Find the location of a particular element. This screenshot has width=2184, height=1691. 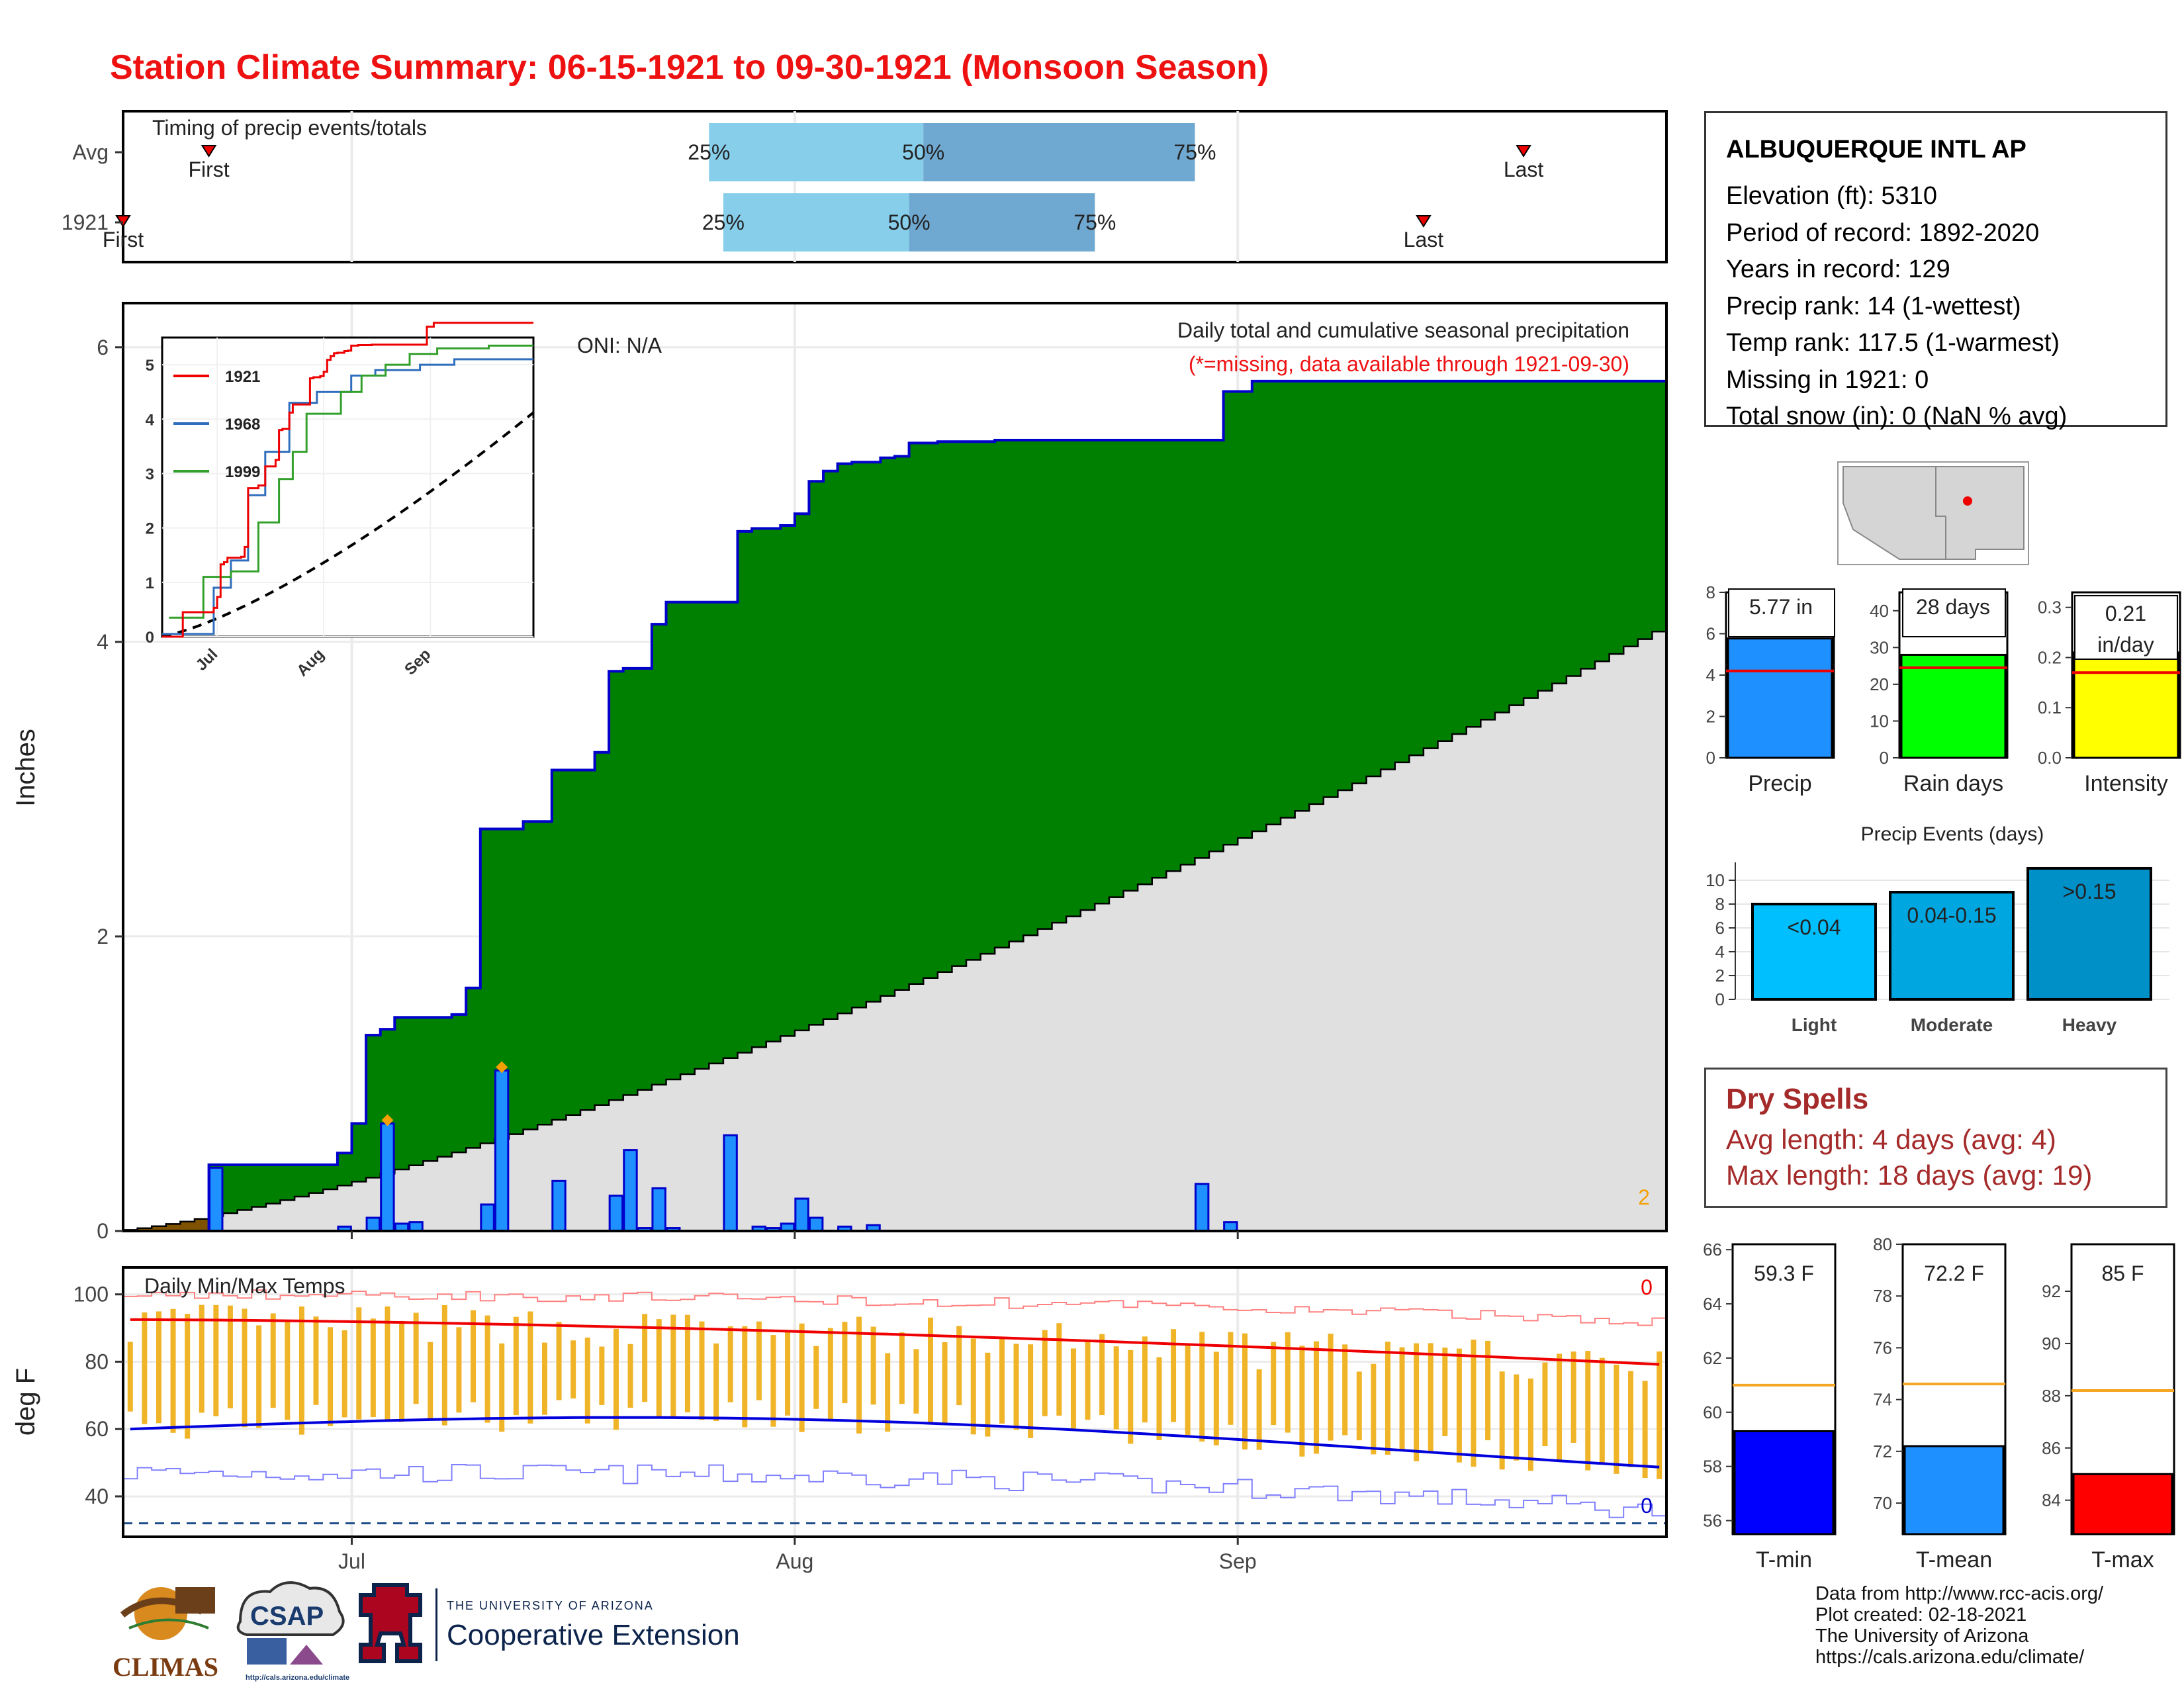

rain-days-summary-bar is located at coordinates (1954, 706).